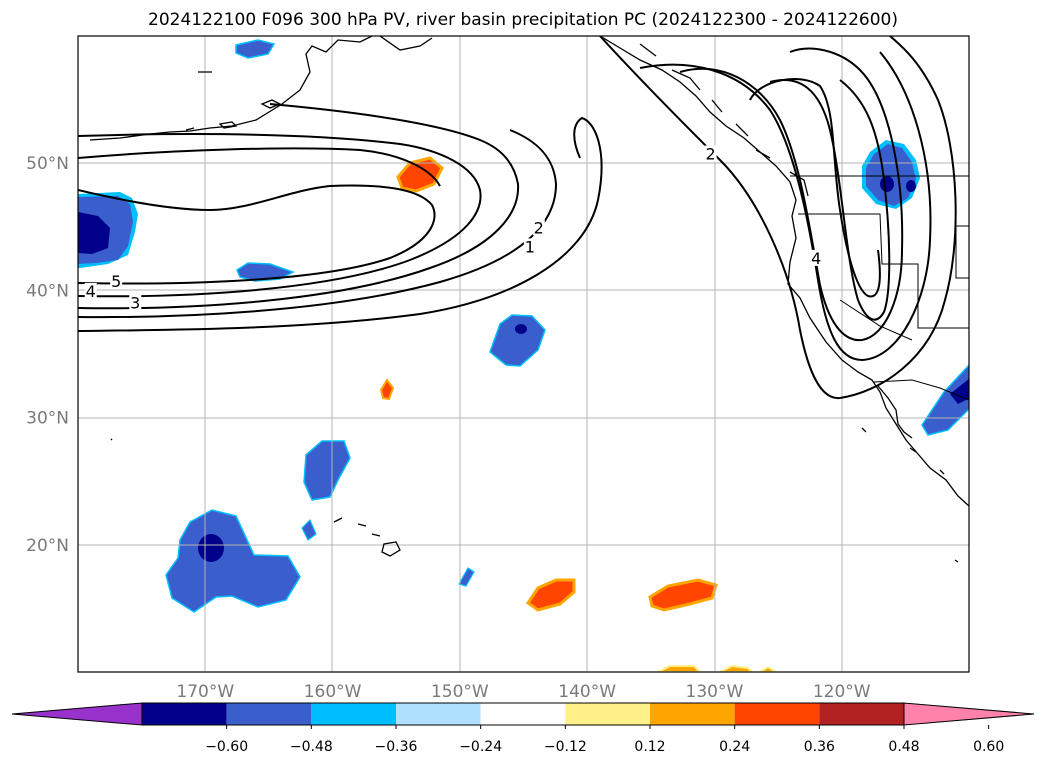 The height and width of the screenshot is (765, 1047). What do you see at coordinates (988, 747) in the screenshot?
I see `colorbar-tick-label: 0.60` at bounding box center [988, 747].